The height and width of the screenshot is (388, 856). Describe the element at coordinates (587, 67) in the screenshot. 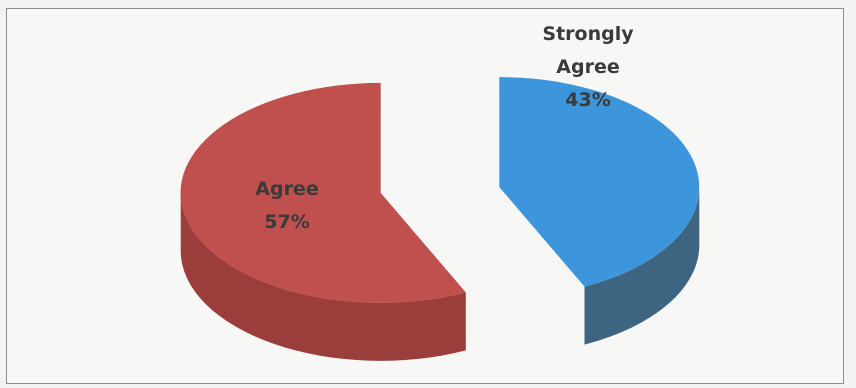

I see `label-strongly-agree-line2: Agree` at that location.